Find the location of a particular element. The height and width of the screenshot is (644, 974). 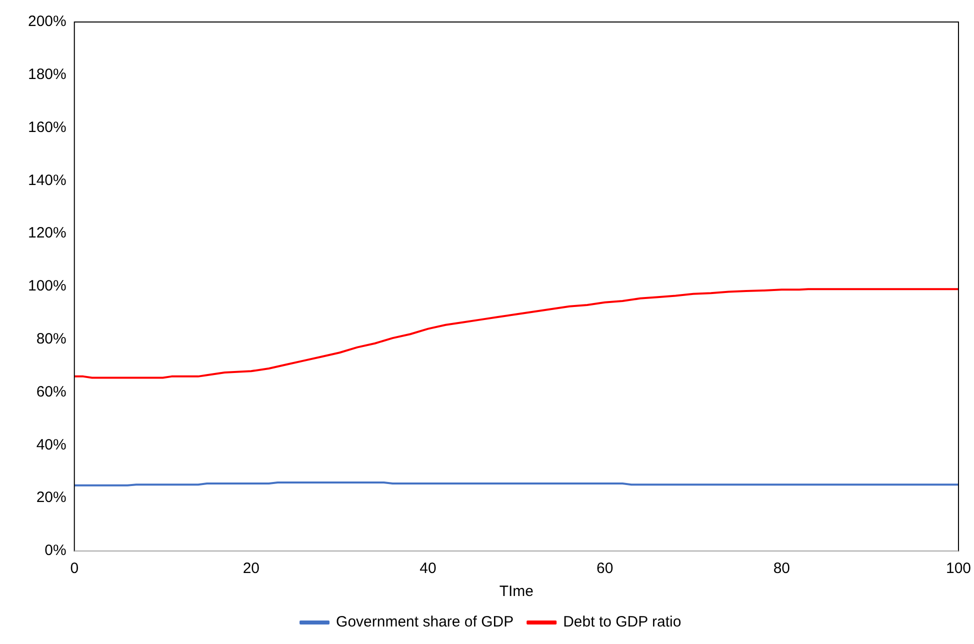

x-tick-label: 80 is located at coordinates (781, 569).